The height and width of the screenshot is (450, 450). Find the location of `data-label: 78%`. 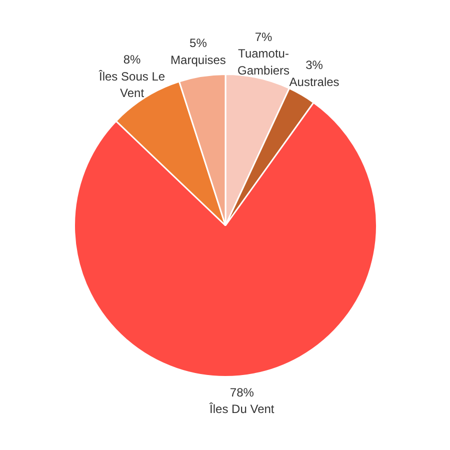

data-label: 78% is located at coordinates (242, 392).